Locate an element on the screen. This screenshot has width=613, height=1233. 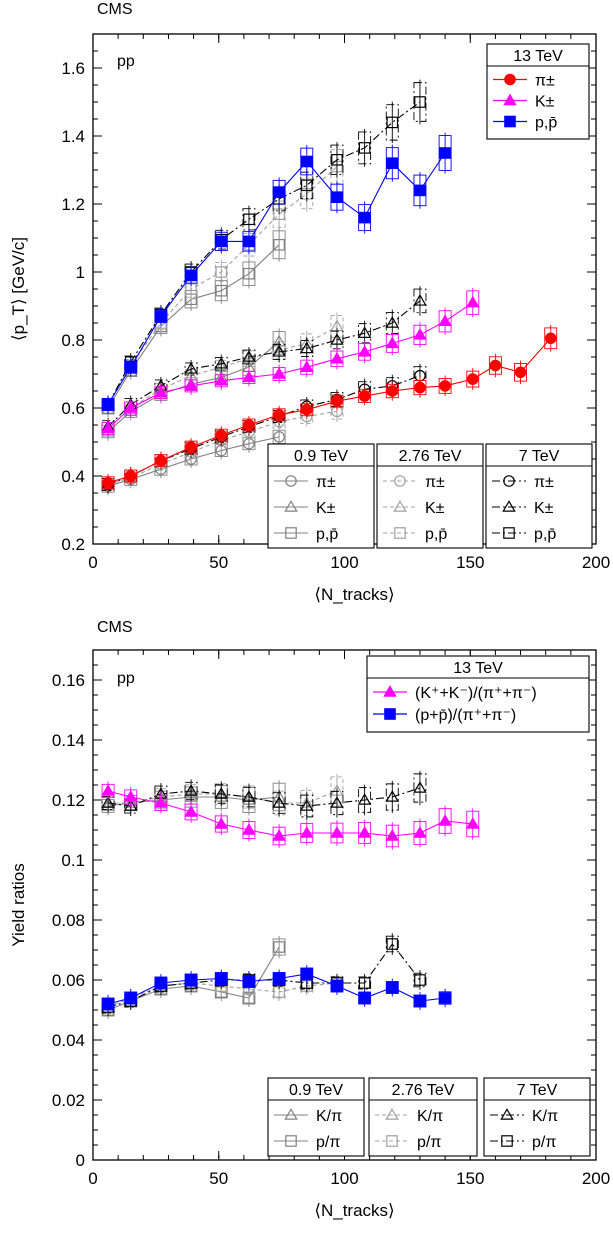
legend-13tev-entry: π± is located at coordinates (545, 81).